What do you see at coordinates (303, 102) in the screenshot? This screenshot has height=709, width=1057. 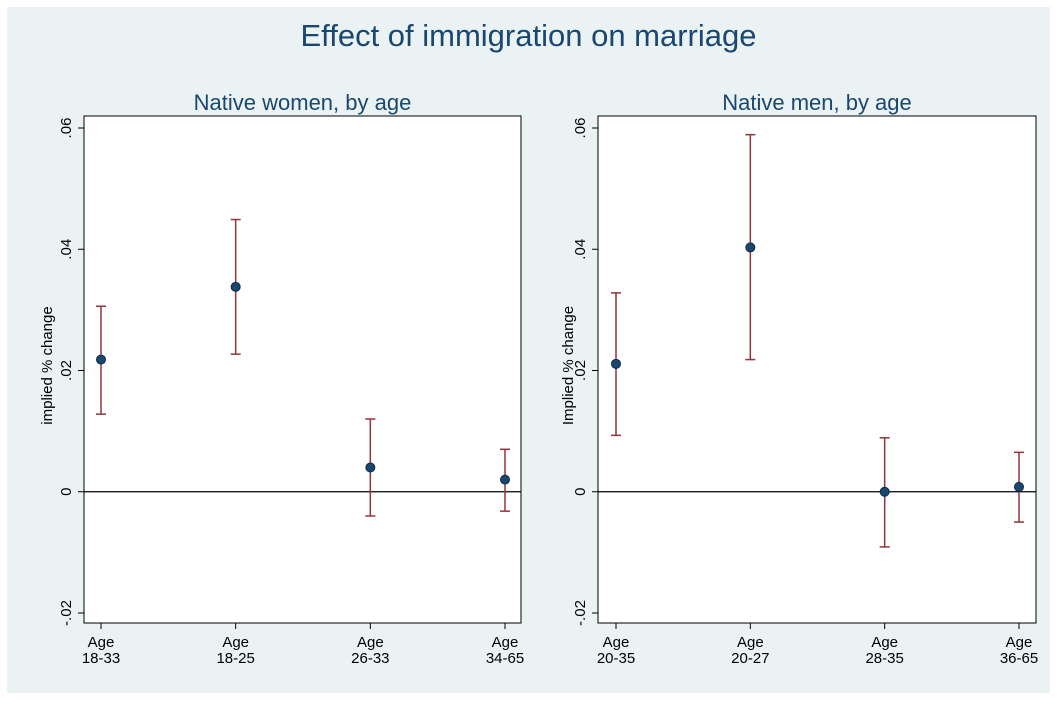 I see `panel-title: Native women, by age` at bounding box center [303, 102].